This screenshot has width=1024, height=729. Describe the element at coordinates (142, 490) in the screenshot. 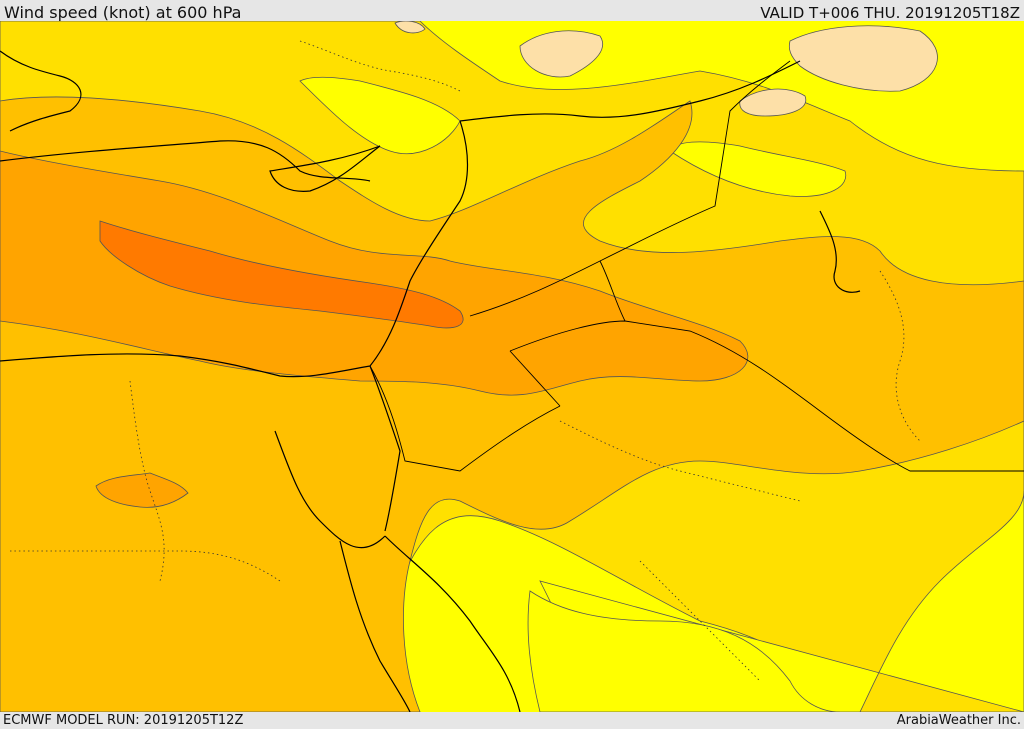

I see `band-amber-blob` at that location.